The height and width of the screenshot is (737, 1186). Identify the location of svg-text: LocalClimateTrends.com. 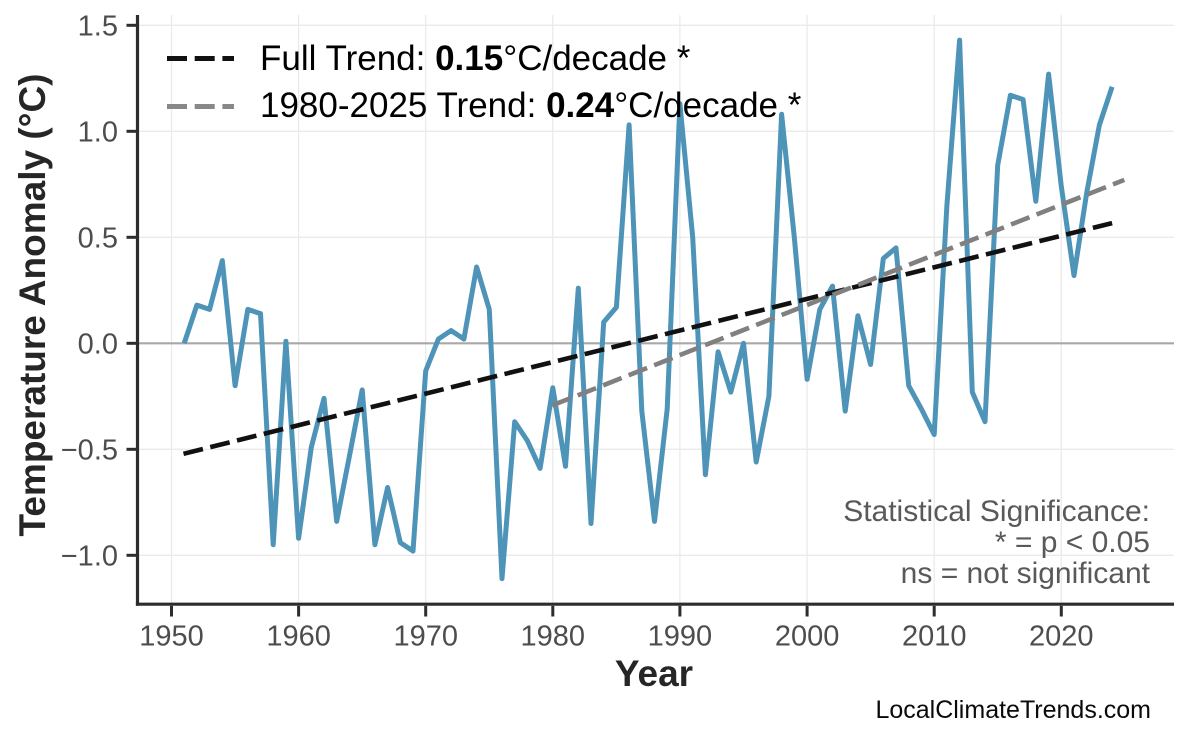
(1013, 710).